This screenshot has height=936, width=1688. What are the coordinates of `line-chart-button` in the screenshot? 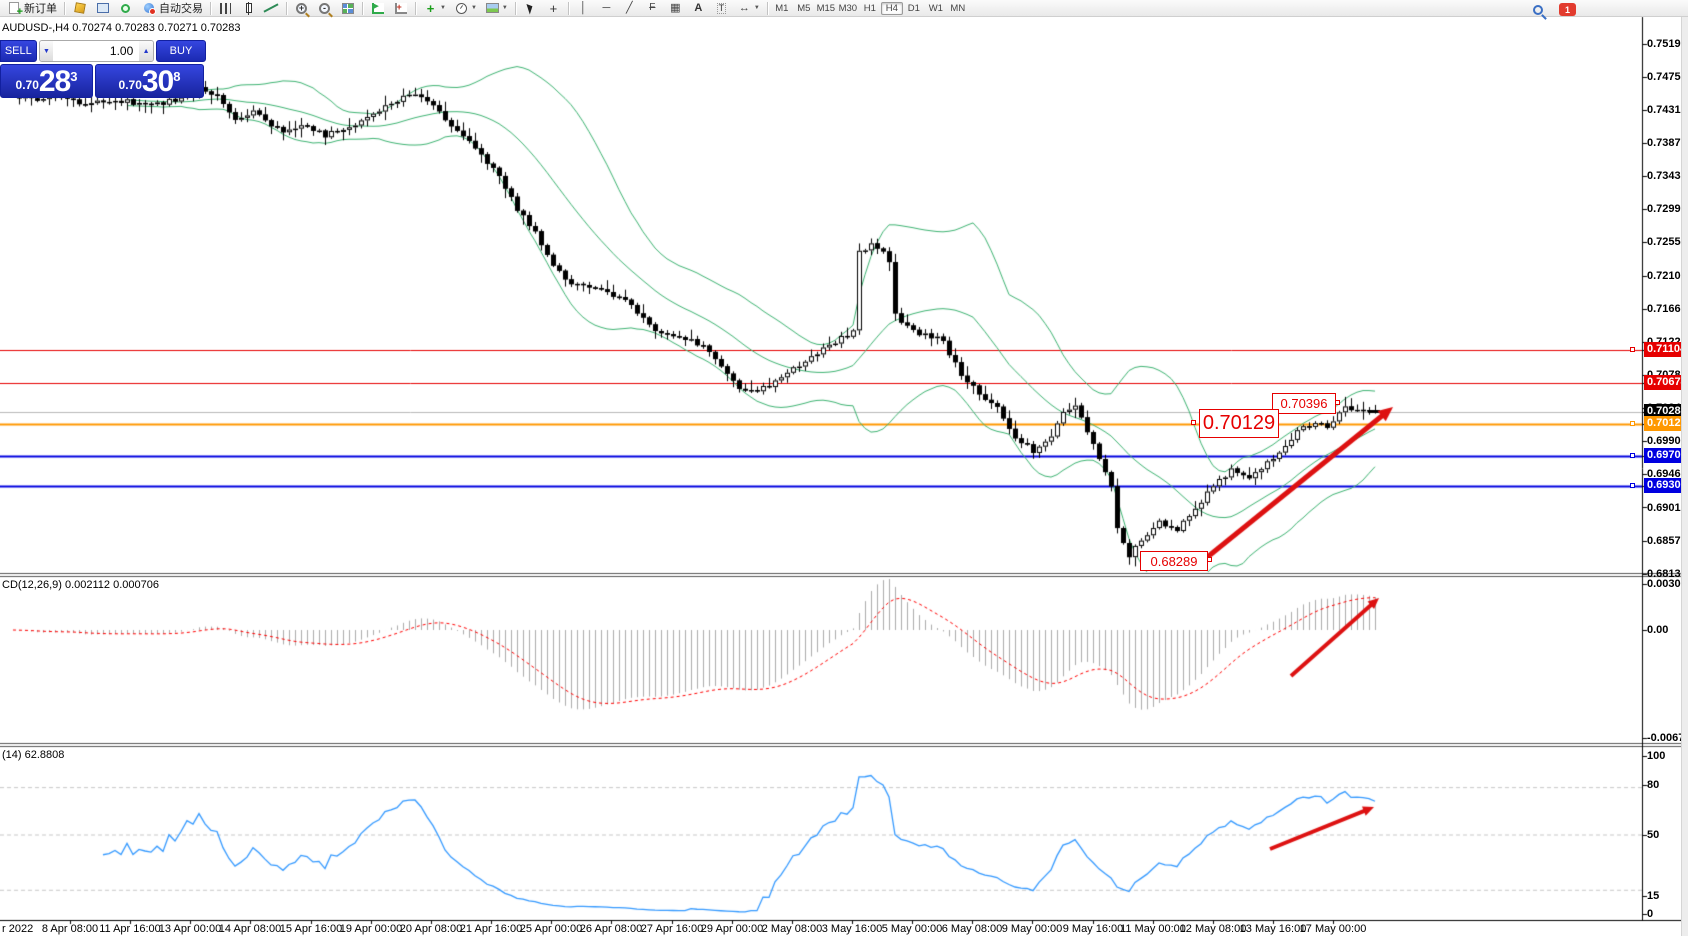 It's located at (271, 8).